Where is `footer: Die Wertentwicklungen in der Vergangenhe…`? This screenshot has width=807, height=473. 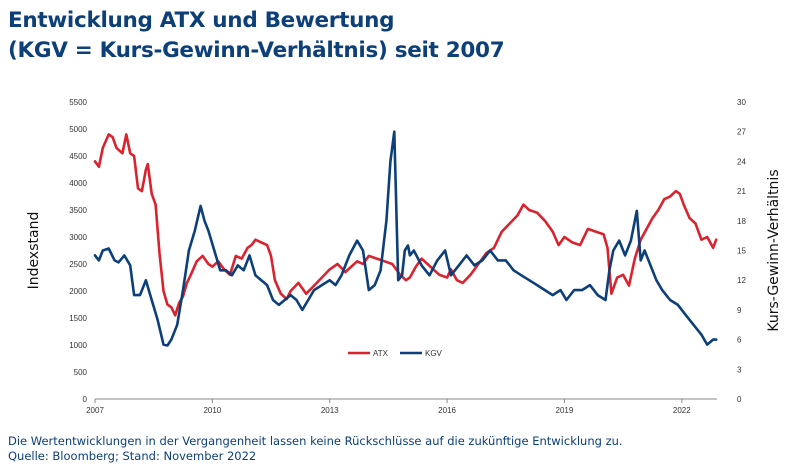 footer: Die Wertentwicklungen in der Vergangenhe… is located at coordinates (315, 449).